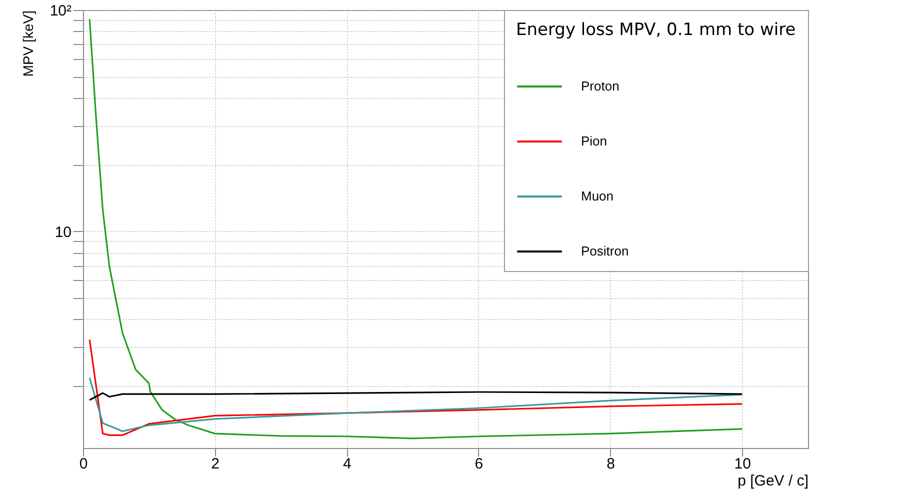  What do you see at coordinates (28, 43) in the screenshot?
I see `y-axis-title: MPV [keV]` at bounding box center [28, 43].